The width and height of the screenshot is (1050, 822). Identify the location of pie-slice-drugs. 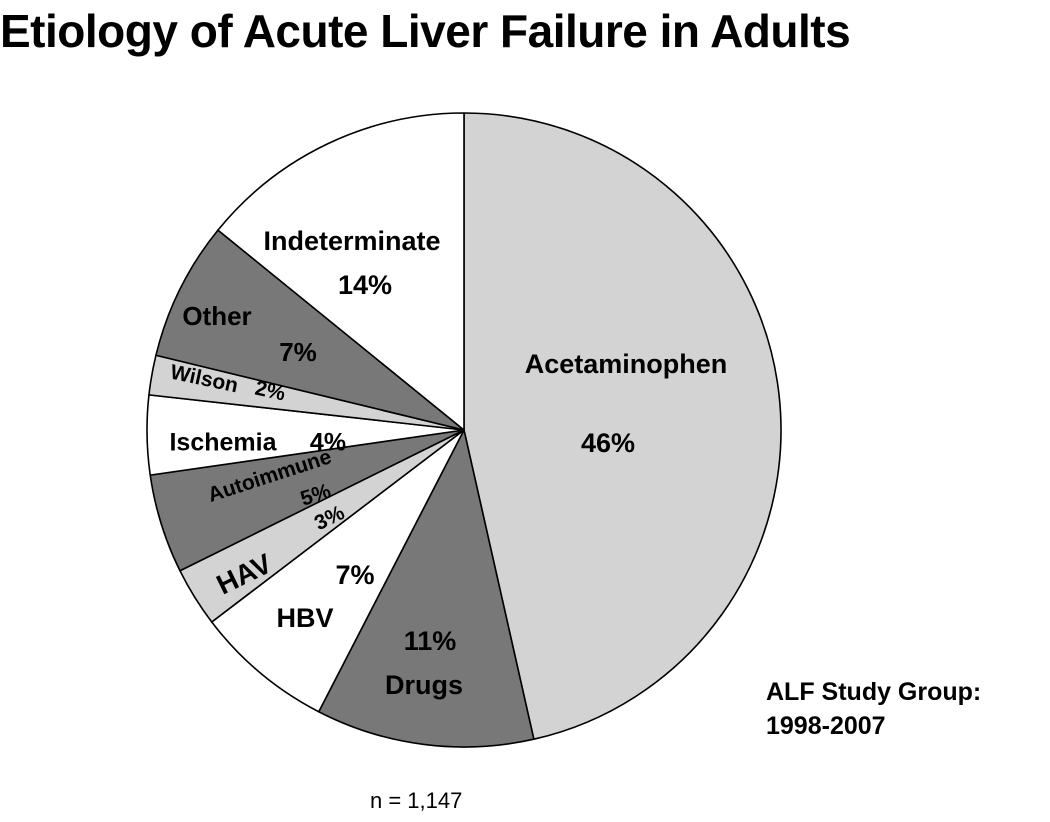
(426, 588).